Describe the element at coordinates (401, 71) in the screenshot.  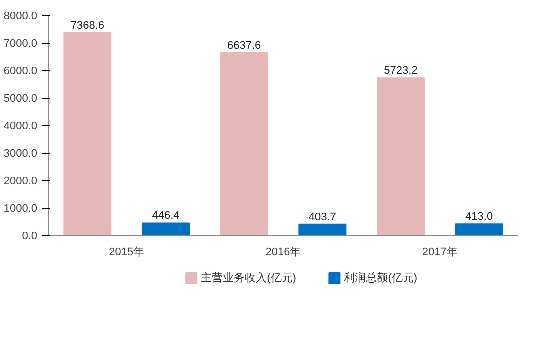
I see `data-label: 5723.2` at that location.